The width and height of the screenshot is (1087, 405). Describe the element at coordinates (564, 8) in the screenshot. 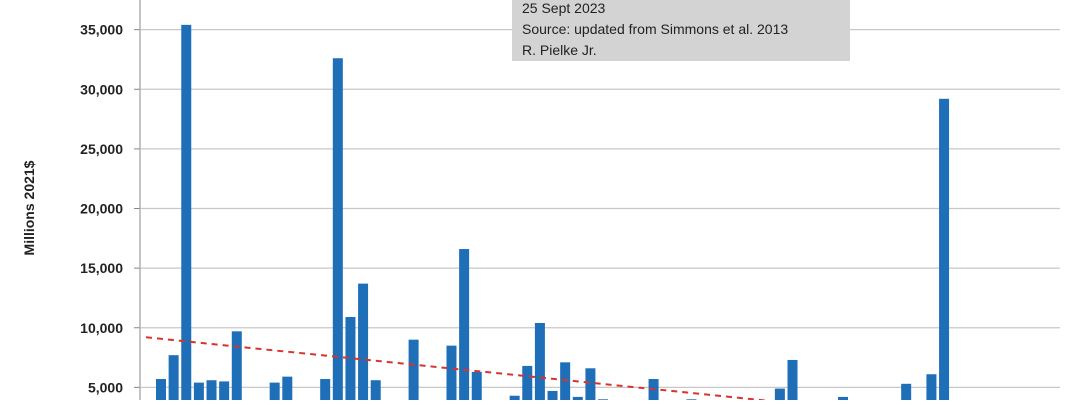

I see `annotation-date: 25 Sept 2023` at that location.